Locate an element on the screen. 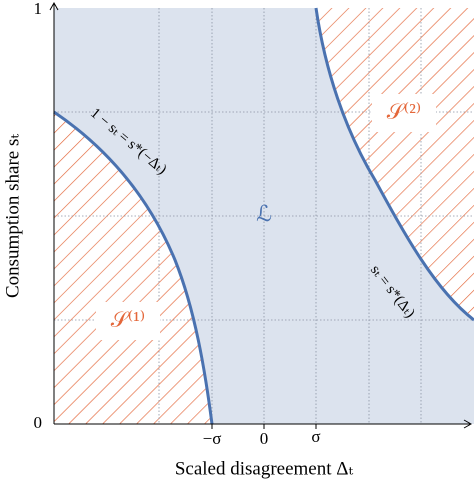 This screenshot has width=474, height=481. x-axis-label: Scaled disagreement Δₜ is located at coordinates (264, 468).